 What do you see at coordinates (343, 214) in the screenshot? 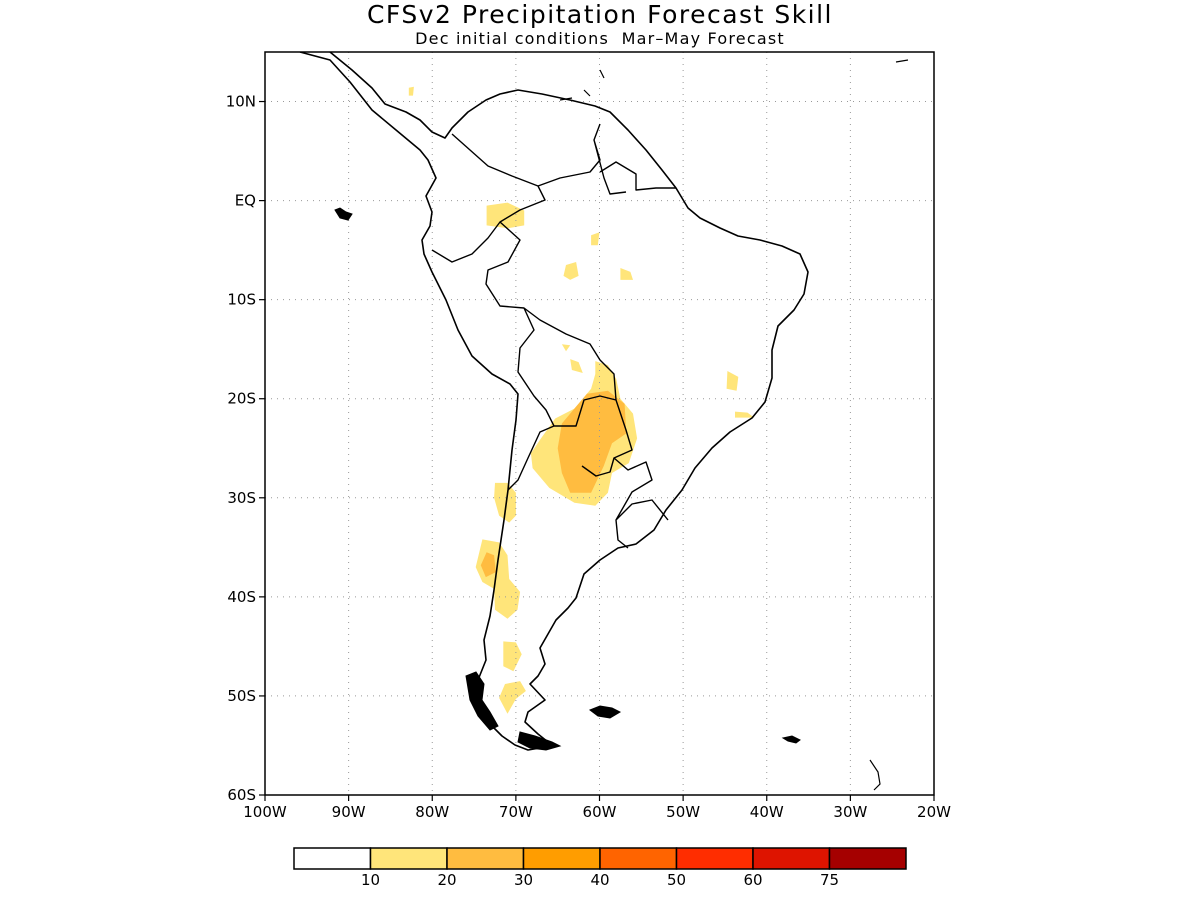
I see `galapagos-islands` at bounding box center [343, 214].